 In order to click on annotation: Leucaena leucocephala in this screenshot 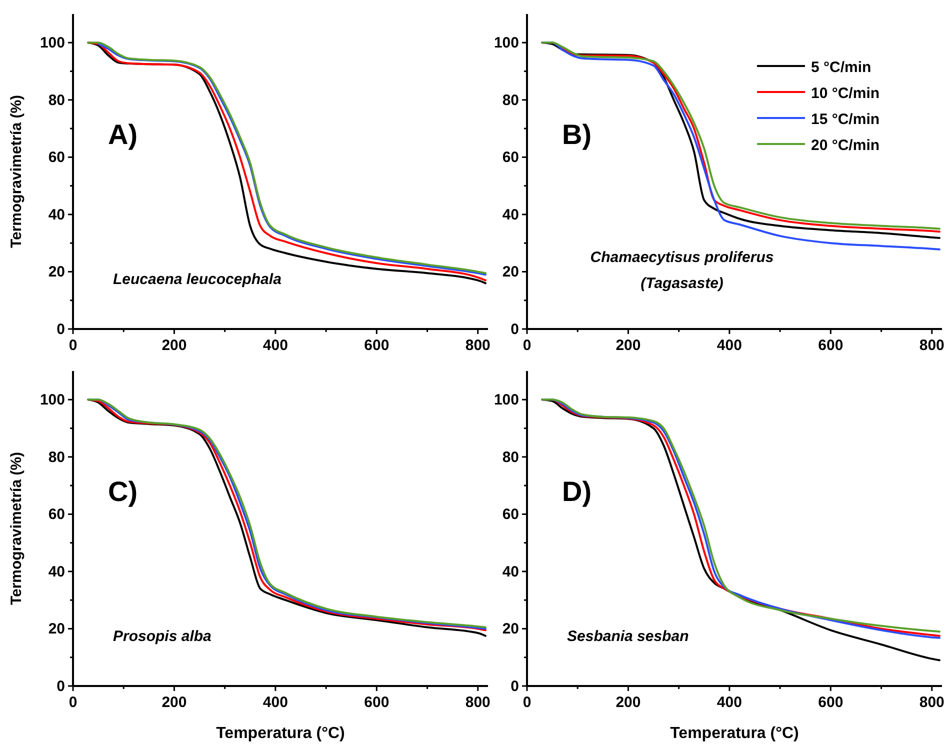, I will do `click(197, 279)`.